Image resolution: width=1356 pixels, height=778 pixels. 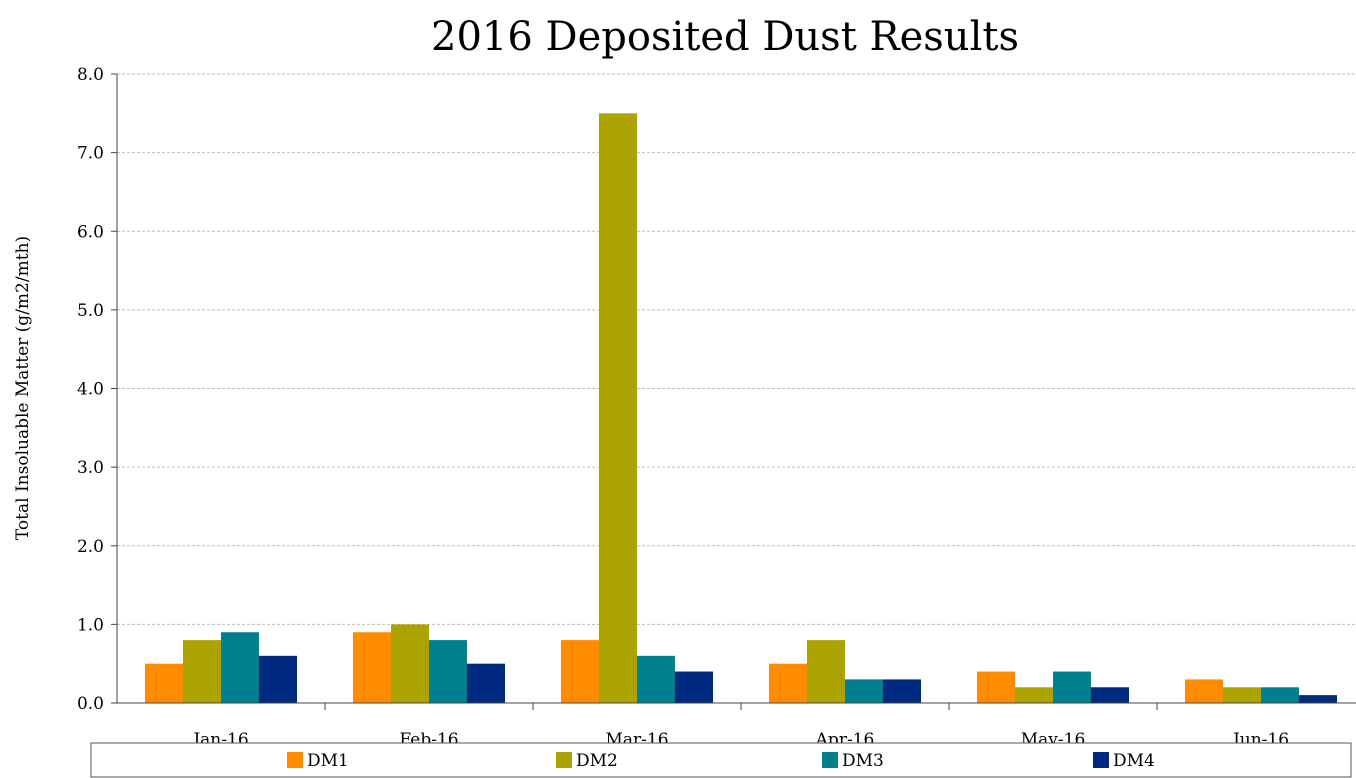 What do you see at coordinates (90, 232) in the screenshot?
I see `y-tick-label: 6.0` at bounding box center [90, 232].